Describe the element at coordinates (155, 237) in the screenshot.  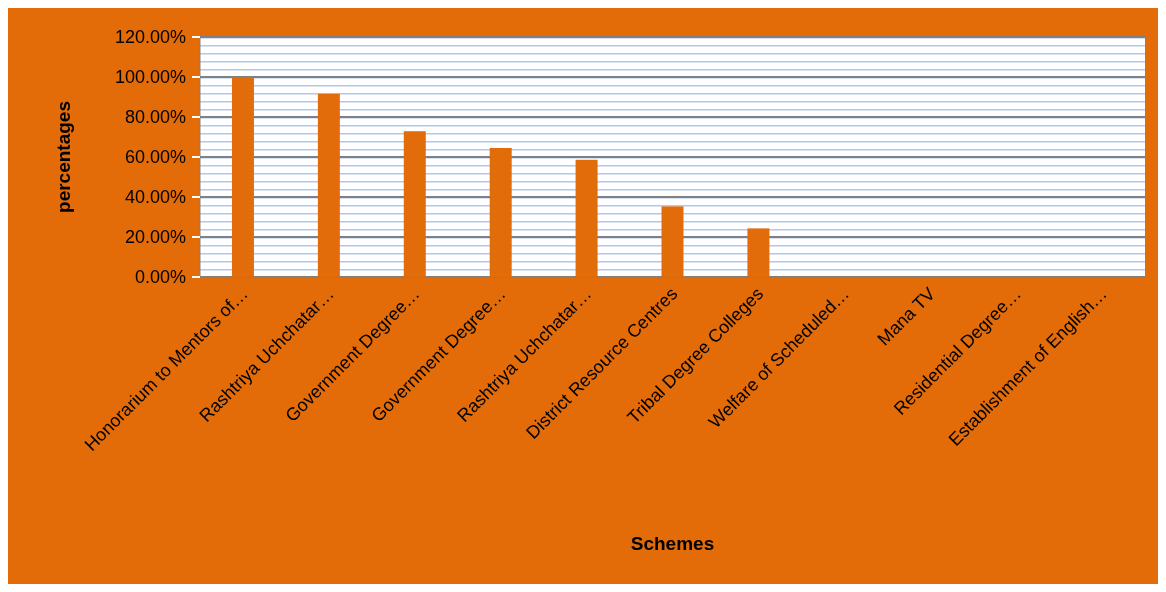
I see `y-tick-label: 20.00%` at that location.